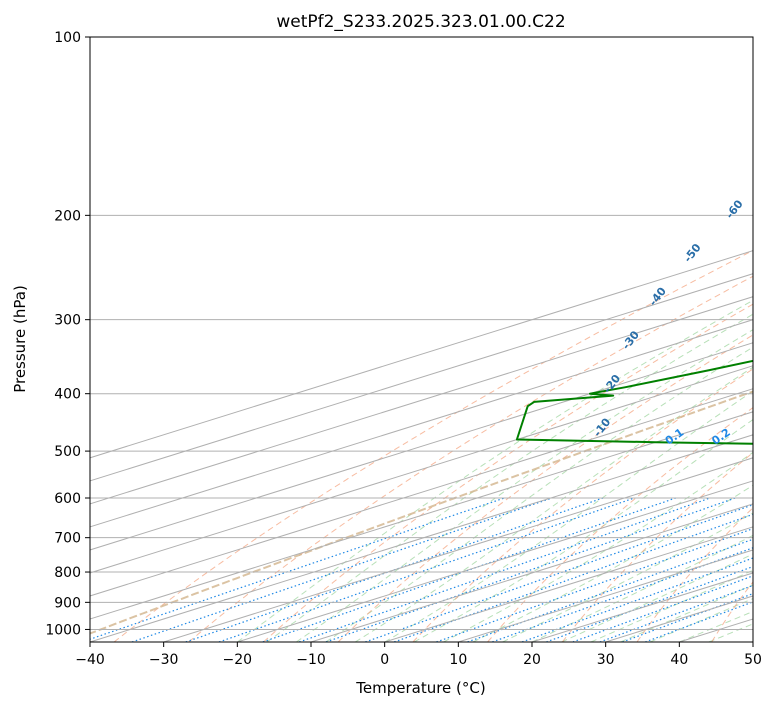 This screenshot has height=708, width=775. What do you see at coordinates (679, 660) in the screenshot?
I see `x-tick-label: 40` at bounding box center [679, 660].